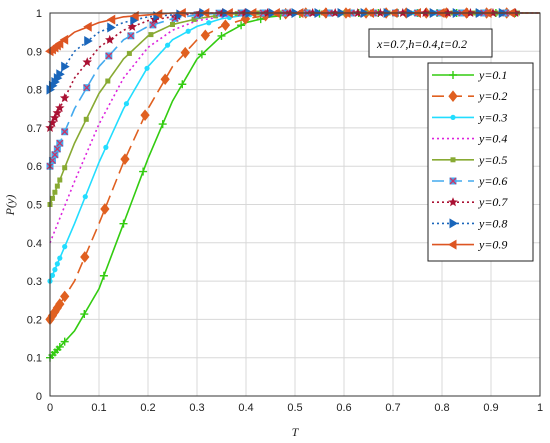 This screenshot has width=550, height=443. Describe the element at coordinates (492, 139) in the screenshot. I see `legend-label: y=0.4` at that location.